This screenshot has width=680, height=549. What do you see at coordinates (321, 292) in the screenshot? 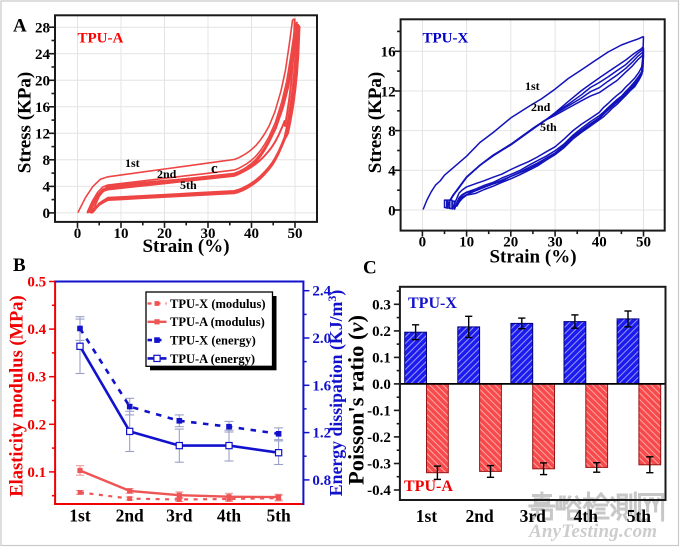
I see `svg-text: 2.4` at bounding box center [321, 292].